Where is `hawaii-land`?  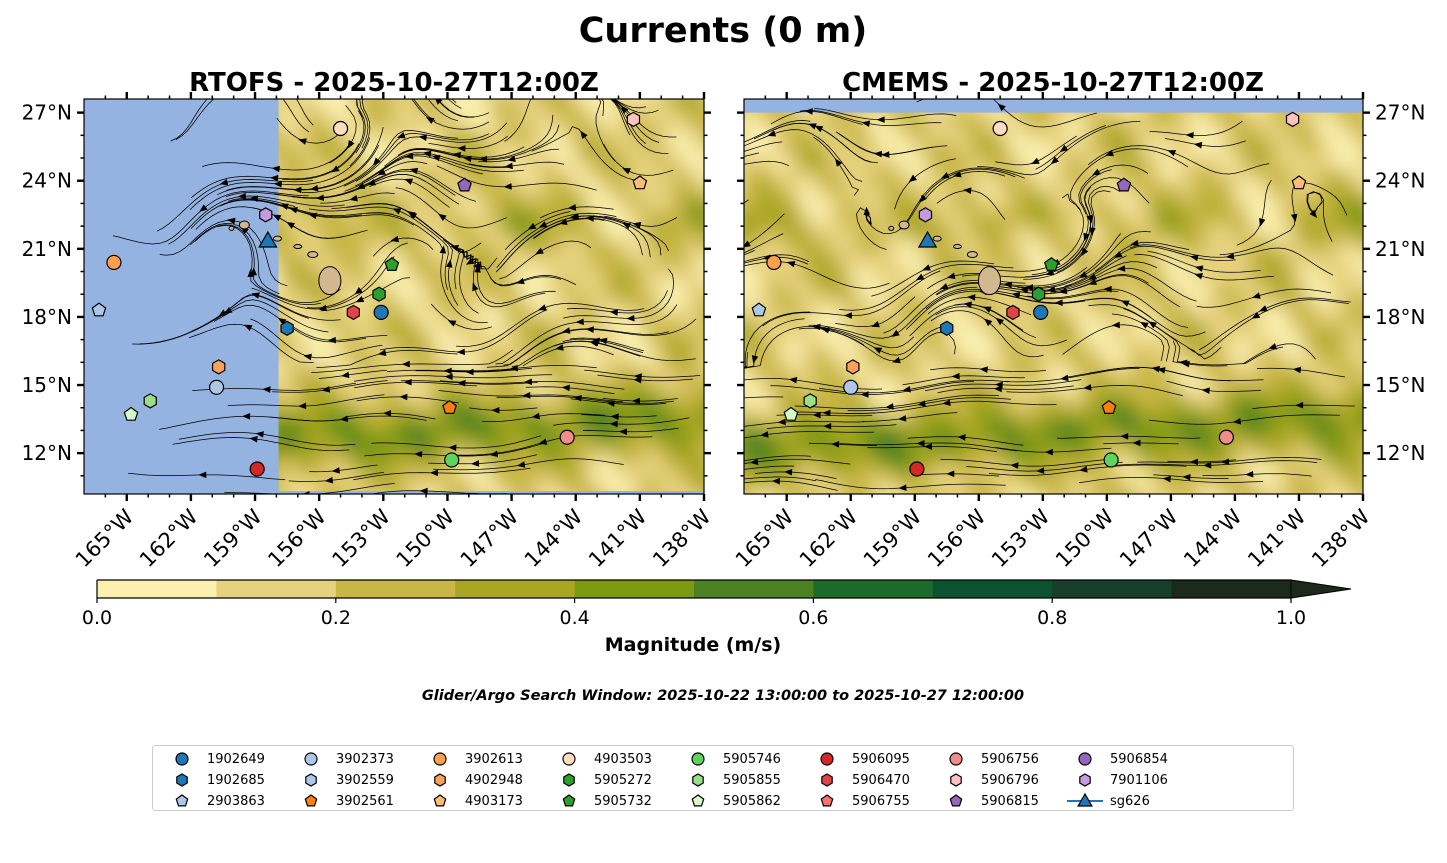
hawaii-land is located at coordinates (944, 258).